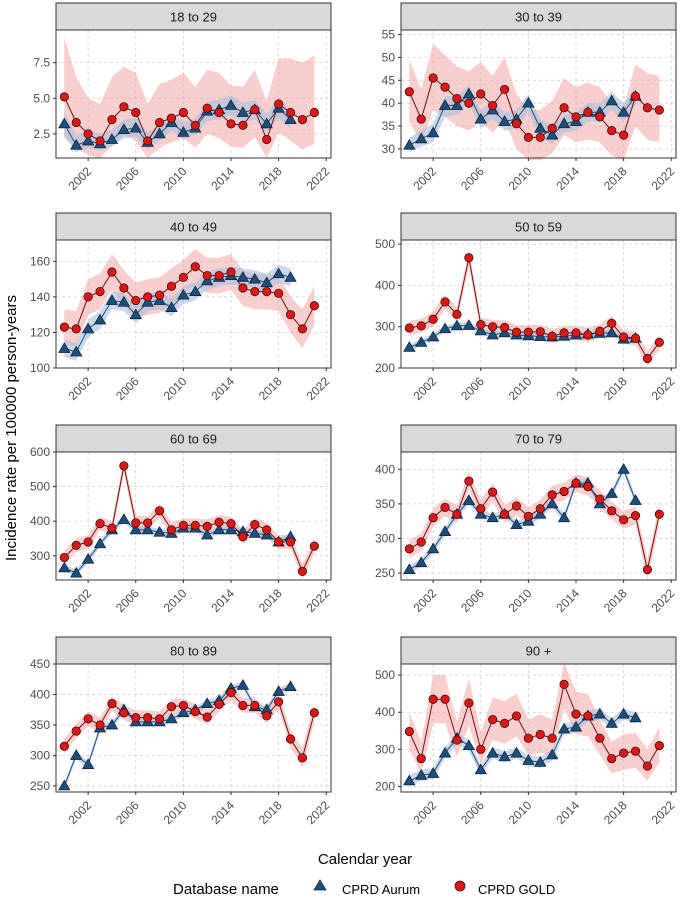 The image size is (685, 898). What do you see at coordinates (385, 675) in the screenshot?
I see `y-tick-label: 500` at bounding box center [385, 675].